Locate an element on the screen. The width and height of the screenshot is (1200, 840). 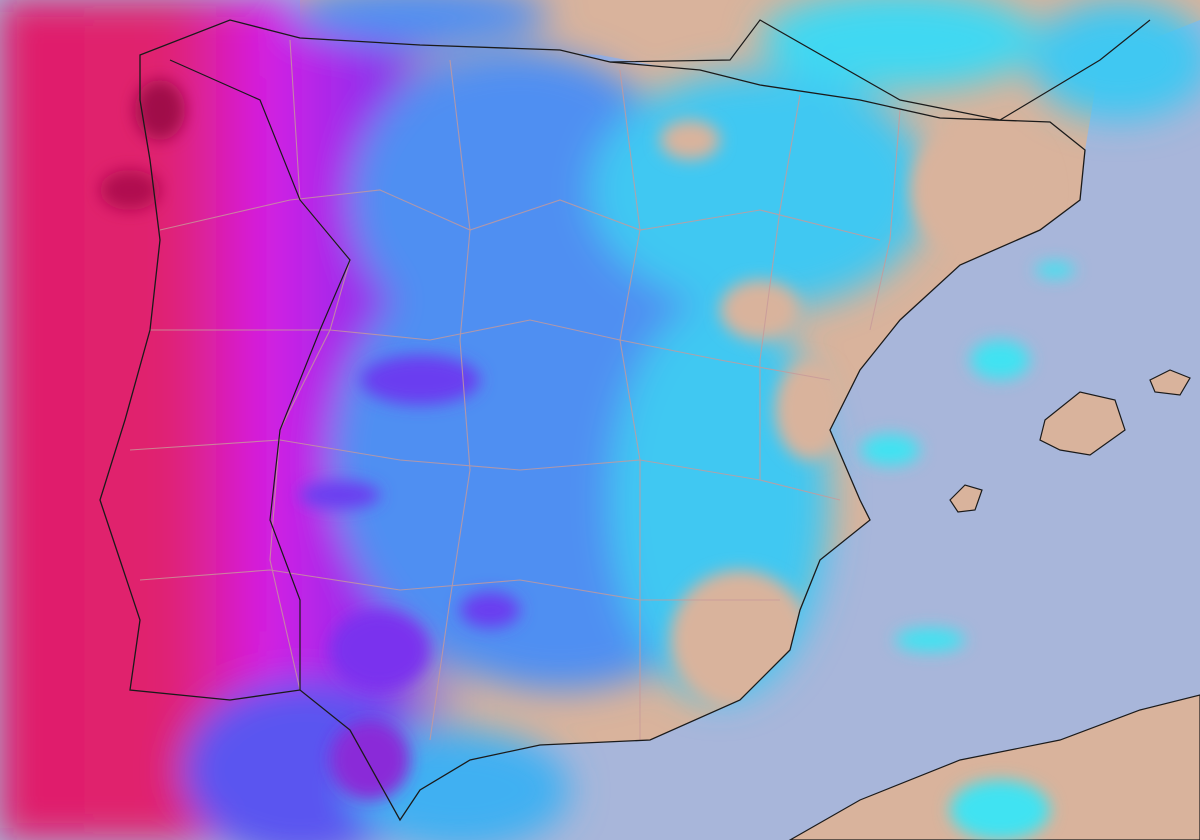
precip-northeast is located at coordinates (760, 190).